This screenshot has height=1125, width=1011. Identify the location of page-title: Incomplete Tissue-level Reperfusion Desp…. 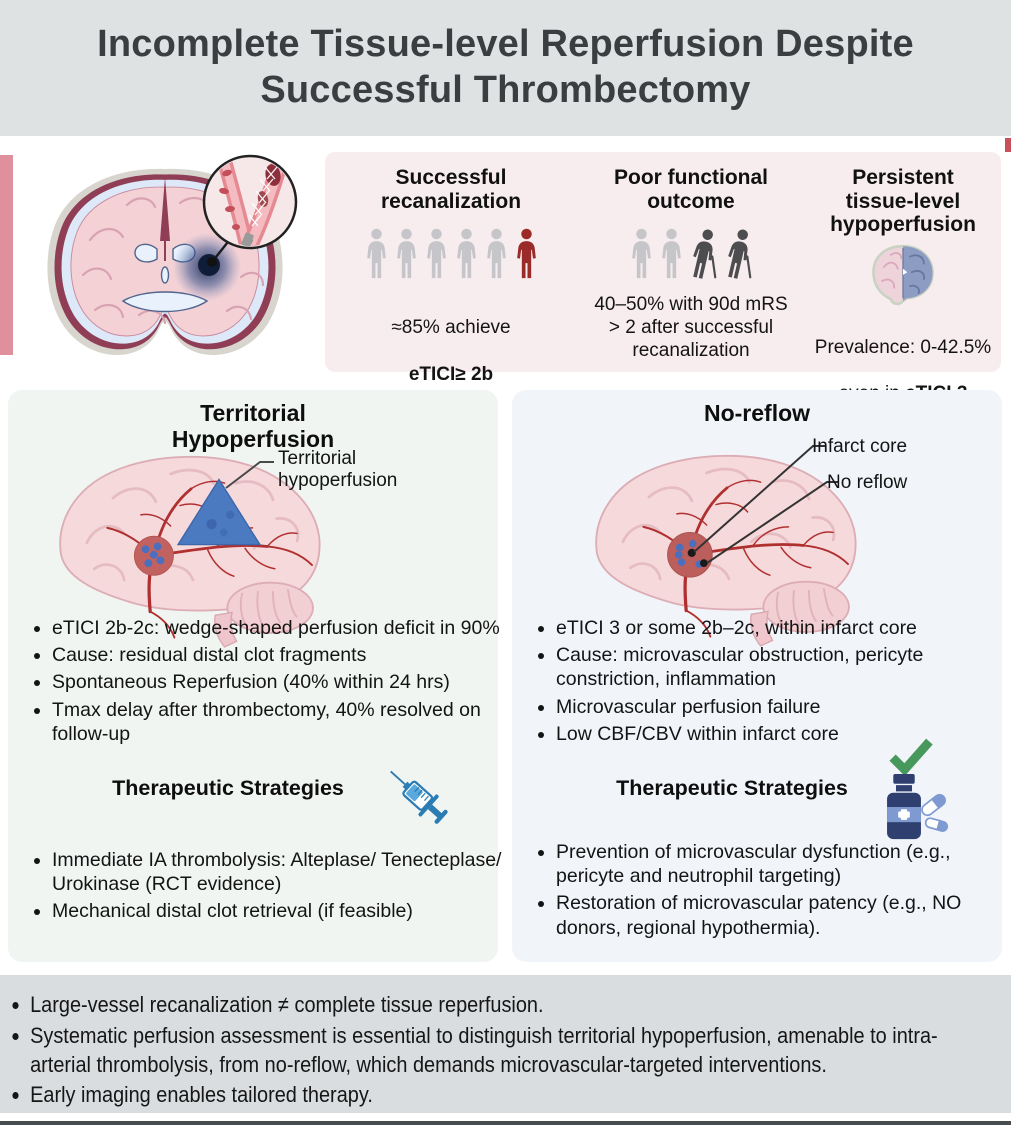
(505, 67).